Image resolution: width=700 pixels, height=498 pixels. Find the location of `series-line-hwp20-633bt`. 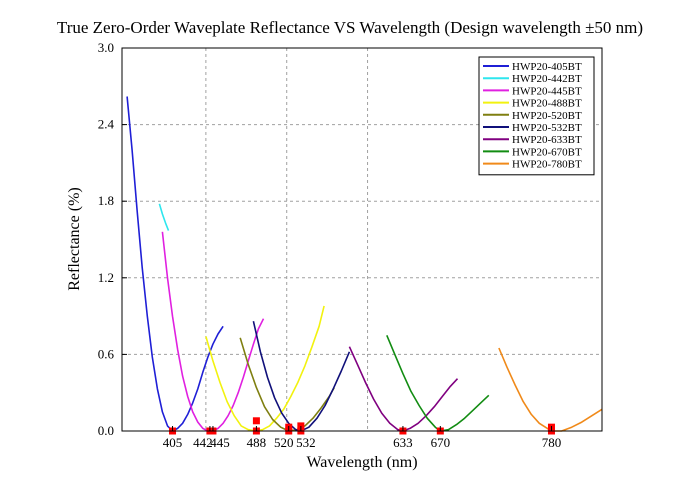

series-line-hwp20-633bt is located at coordinates (403, 389).